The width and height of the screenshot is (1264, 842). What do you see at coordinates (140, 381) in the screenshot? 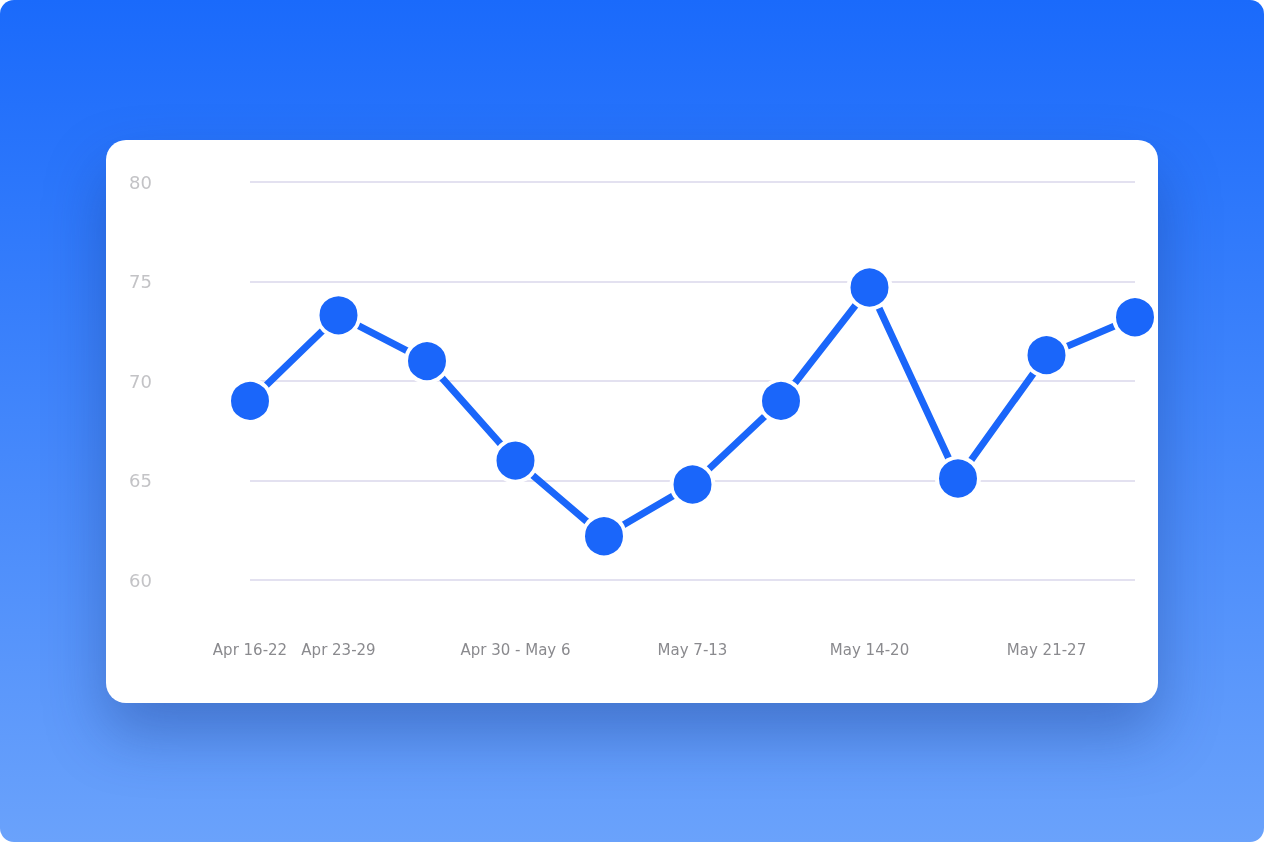
I see `y-tick-label: 70` at bounding box center [140, 381].